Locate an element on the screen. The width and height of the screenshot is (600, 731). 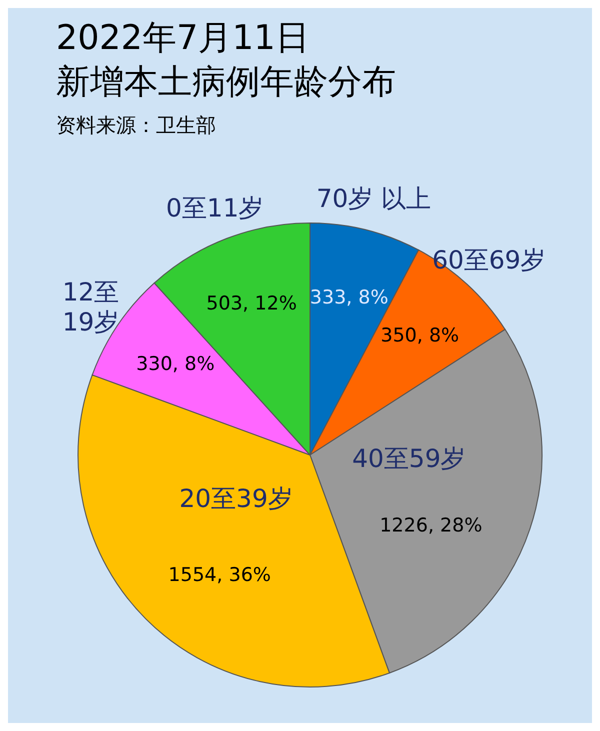
slice-label: 20至39岁 is located at coordinates (236, 499).